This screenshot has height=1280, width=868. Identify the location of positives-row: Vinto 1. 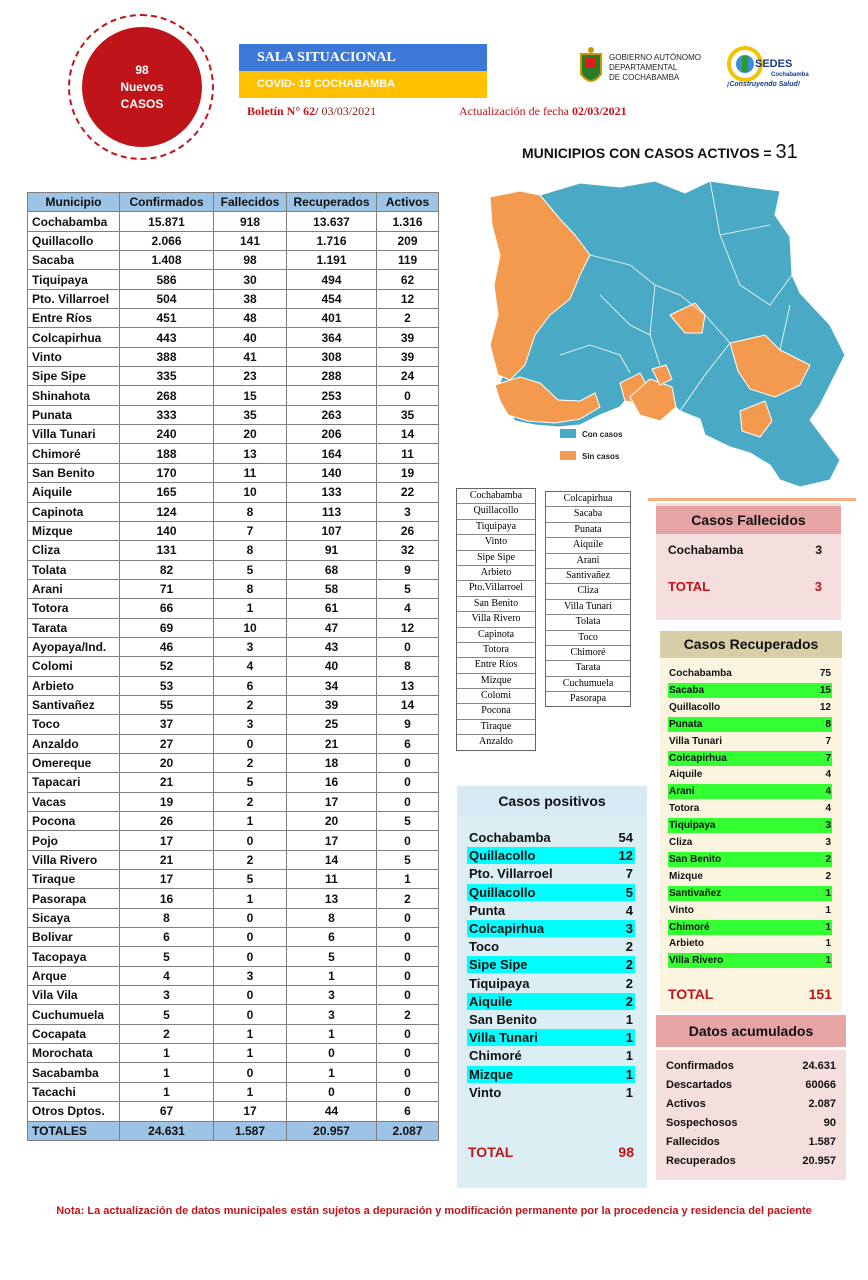
(551, 1092).